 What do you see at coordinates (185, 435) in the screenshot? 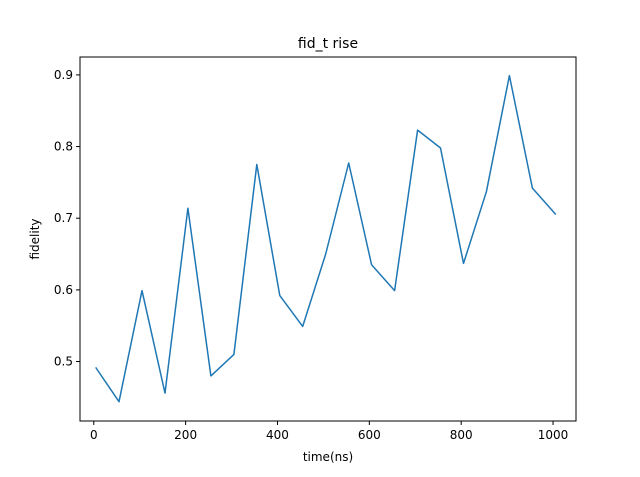
I see `x-tick-label: 200` at bounding box center [185, 435].